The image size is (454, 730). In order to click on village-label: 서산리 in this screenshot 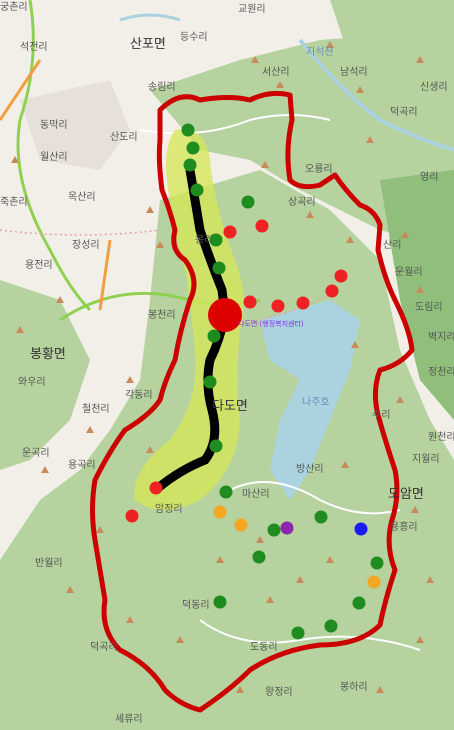, I will do `click(276, 72)`.